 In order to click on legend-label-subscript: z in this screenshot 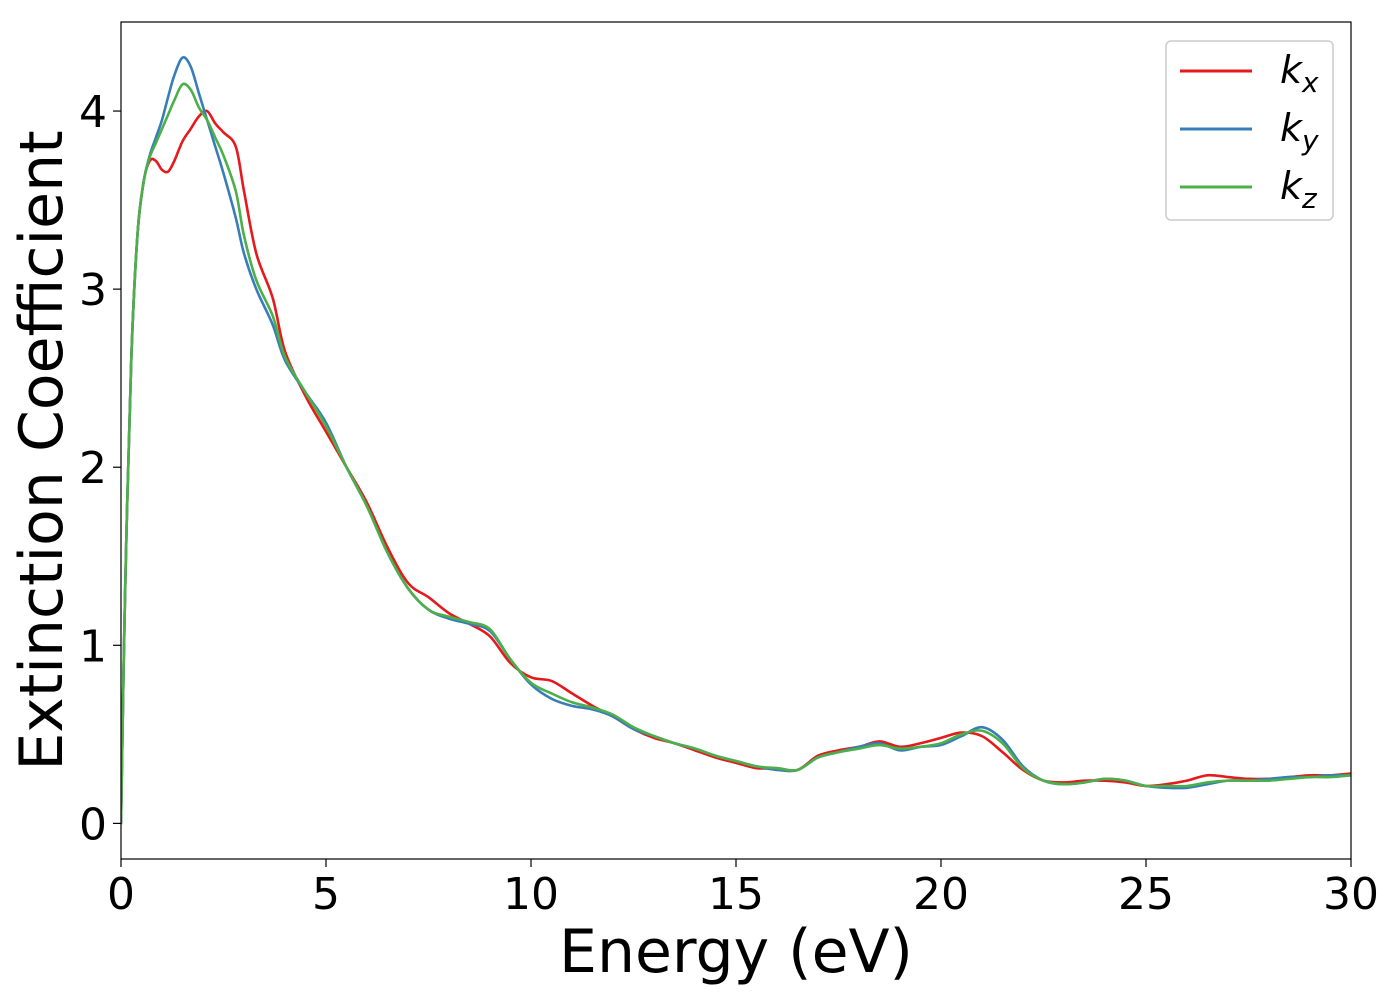, I will do `click(1309, 198)`.